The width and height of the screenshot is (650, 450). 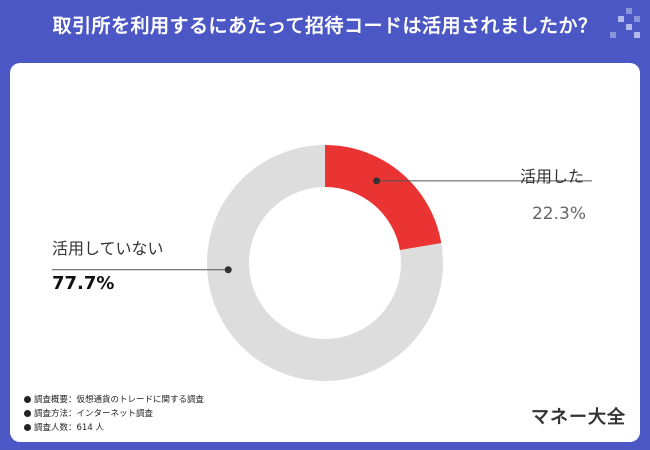 What do you see at coordinates (94, 414) in the screenshot?
I see `footnote-text: 調査方法：インターネット調査` at bounding box center [94, 414].